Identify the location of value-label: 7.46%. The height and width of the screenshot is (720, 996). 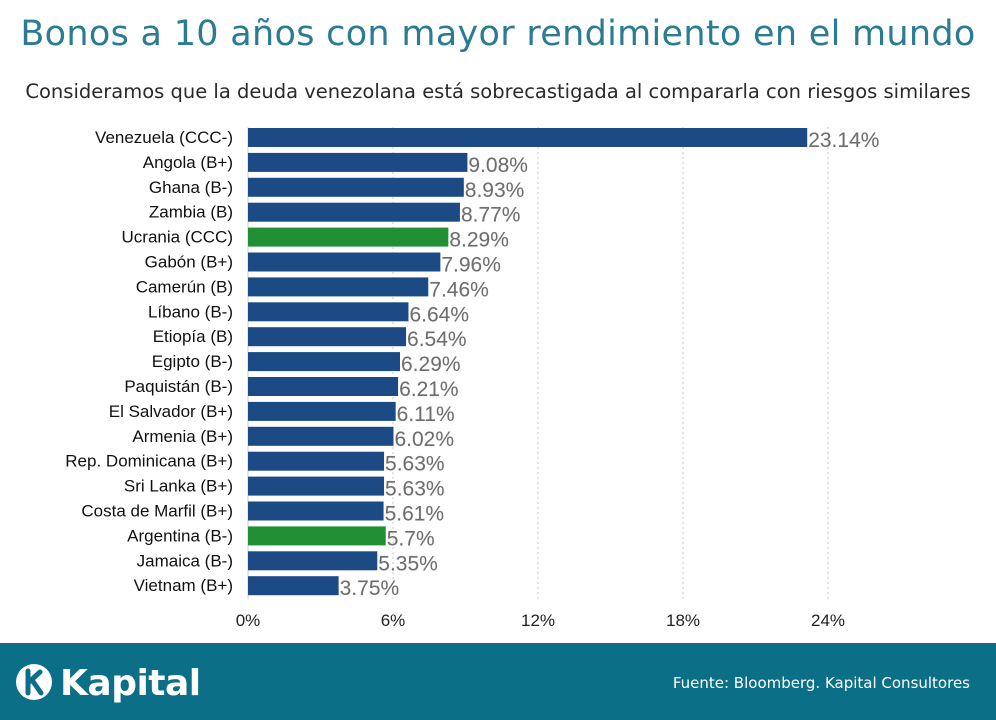
(459, 289).